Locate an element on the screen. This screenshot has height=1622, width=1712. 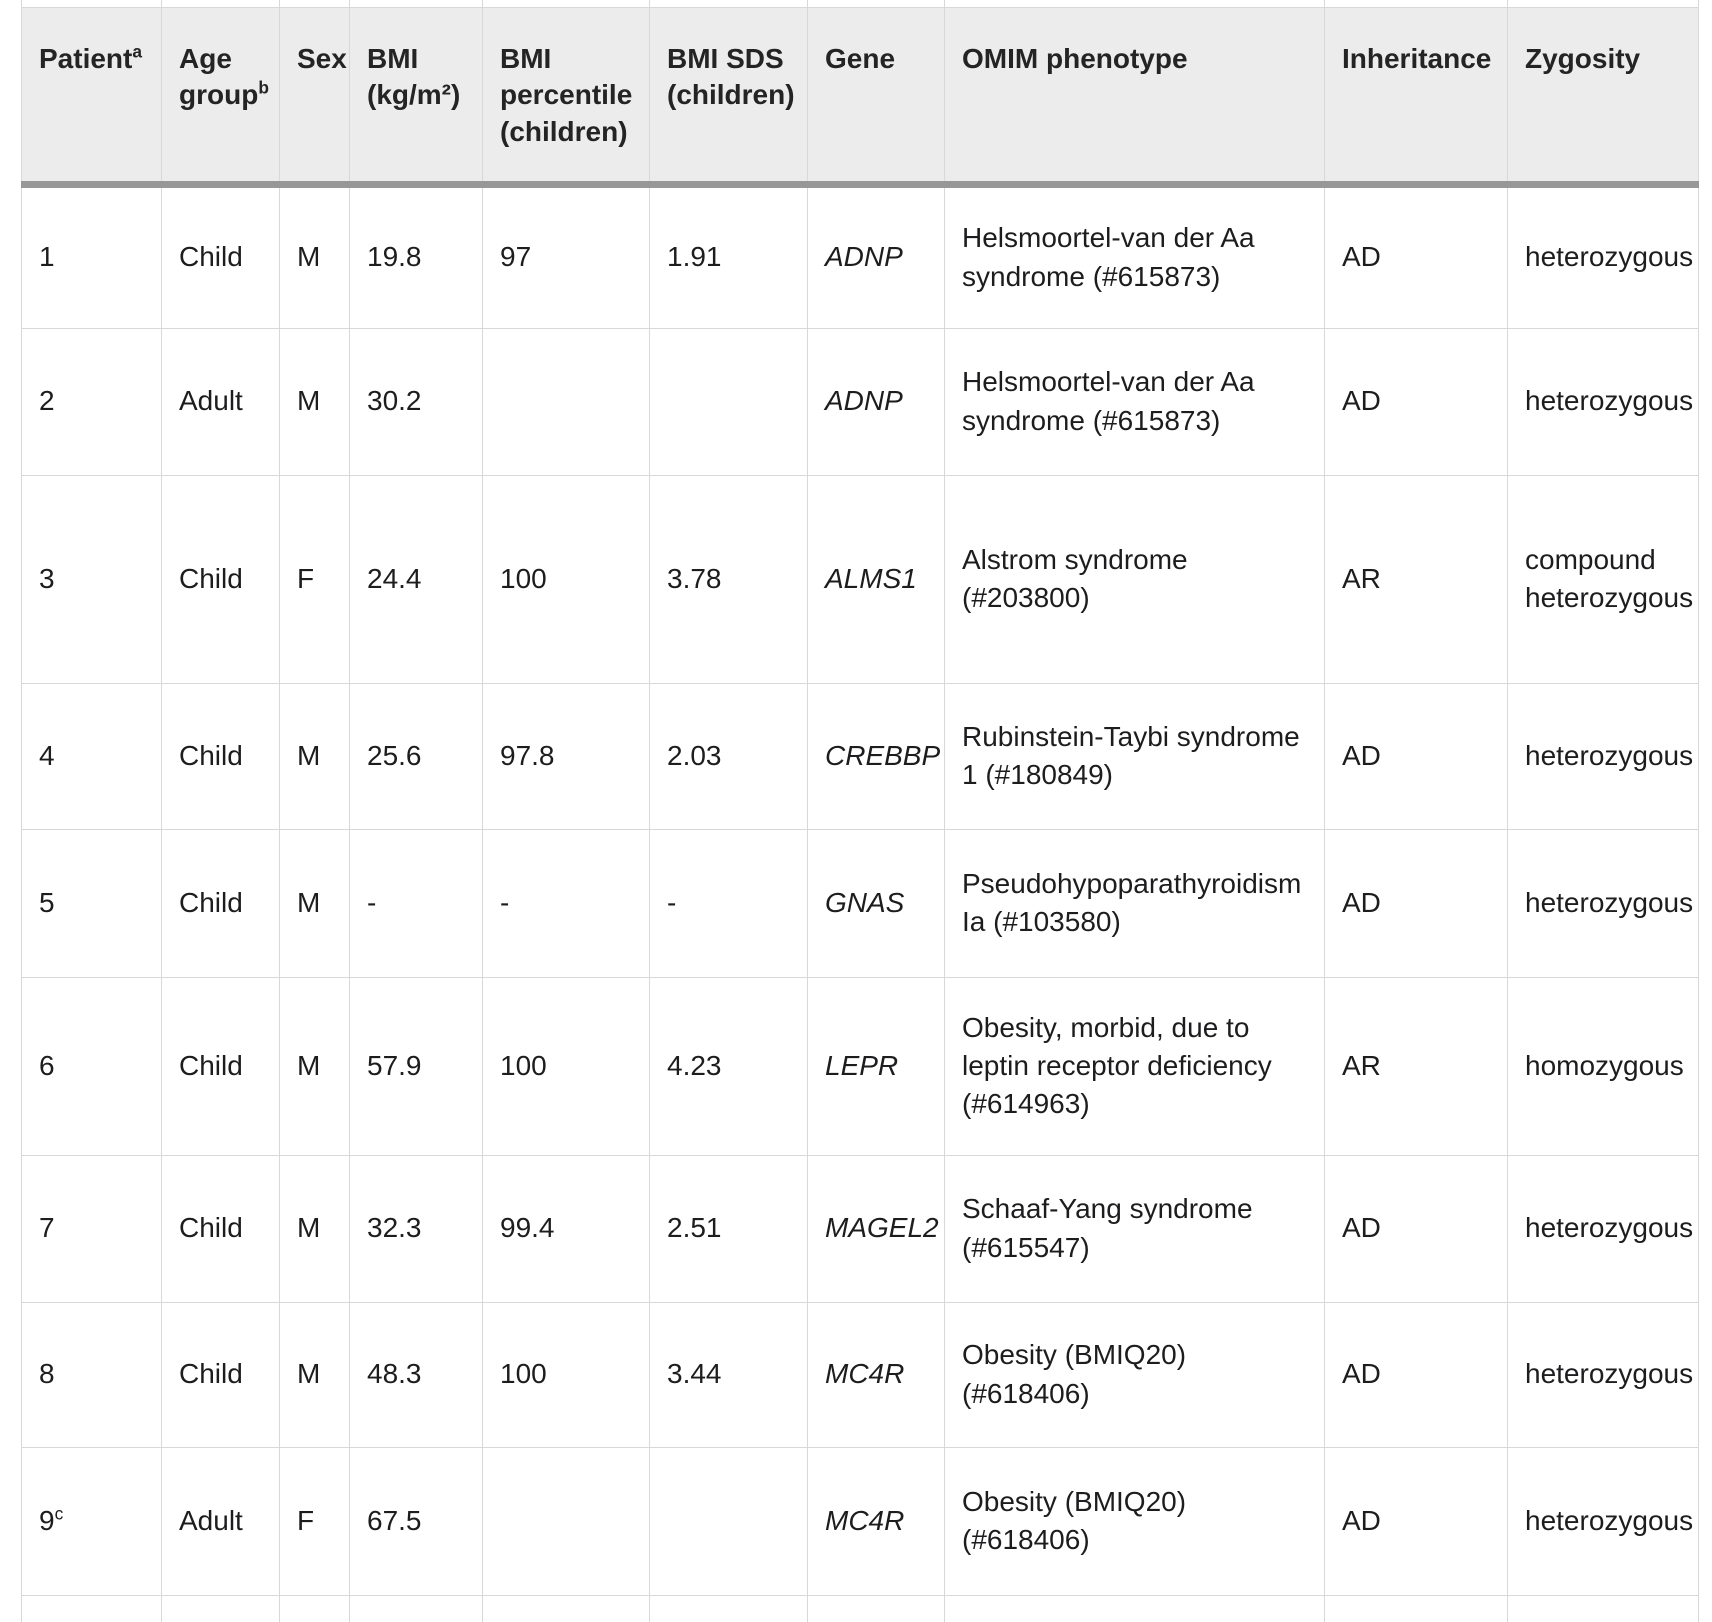
column-header-gene: Gene is located at coordinates (876, 97).